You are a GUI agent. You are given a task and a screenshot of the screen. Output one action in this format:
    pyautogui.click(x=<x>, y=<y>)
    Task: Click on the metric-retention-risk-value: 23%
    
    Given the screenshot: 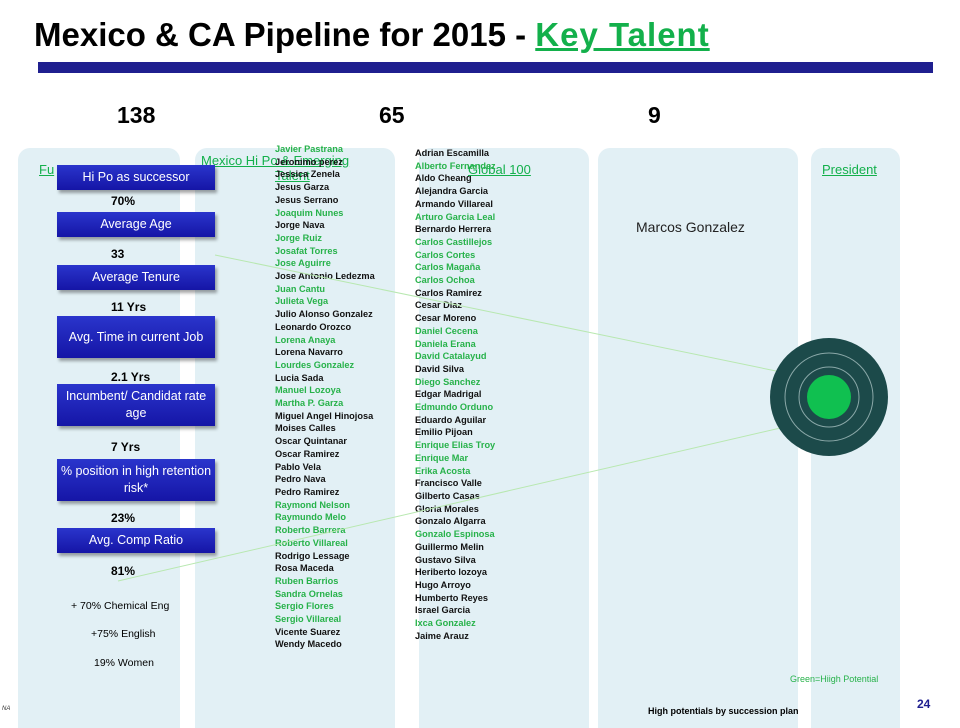 What is the action you would take?
    pyautogui.click(x=123, y=518)
    